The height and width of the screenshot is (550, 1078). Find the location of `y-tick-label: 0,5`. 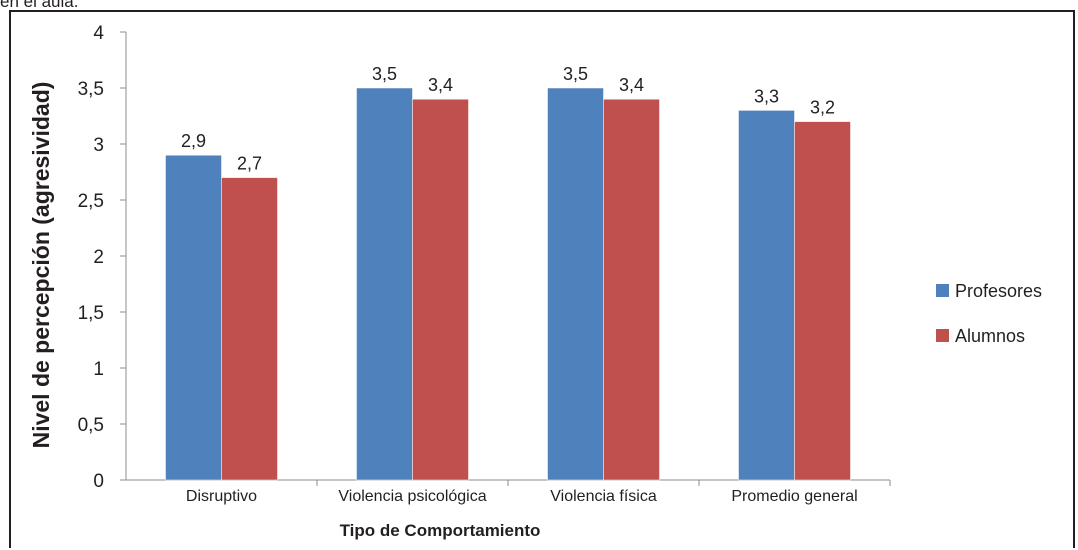

y-tick-label: 0,5 is located at coordinates (91, 425).